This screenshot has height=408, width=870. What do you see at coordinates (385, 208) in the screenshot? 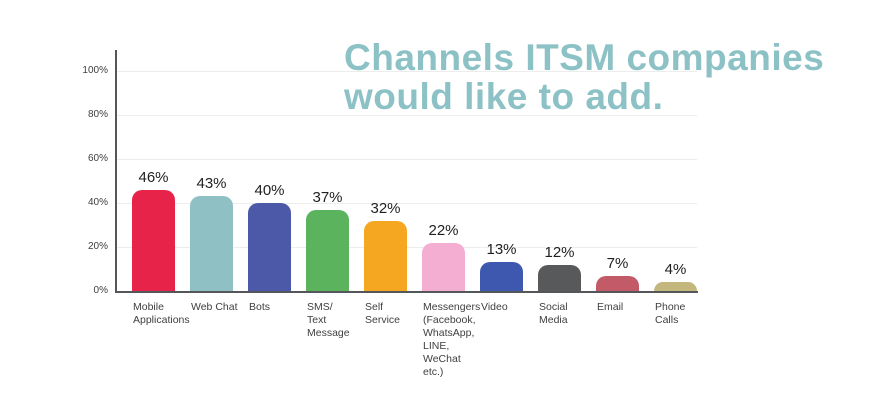
I see `bar-value-label: 32%` at bounding box center [385, 208].